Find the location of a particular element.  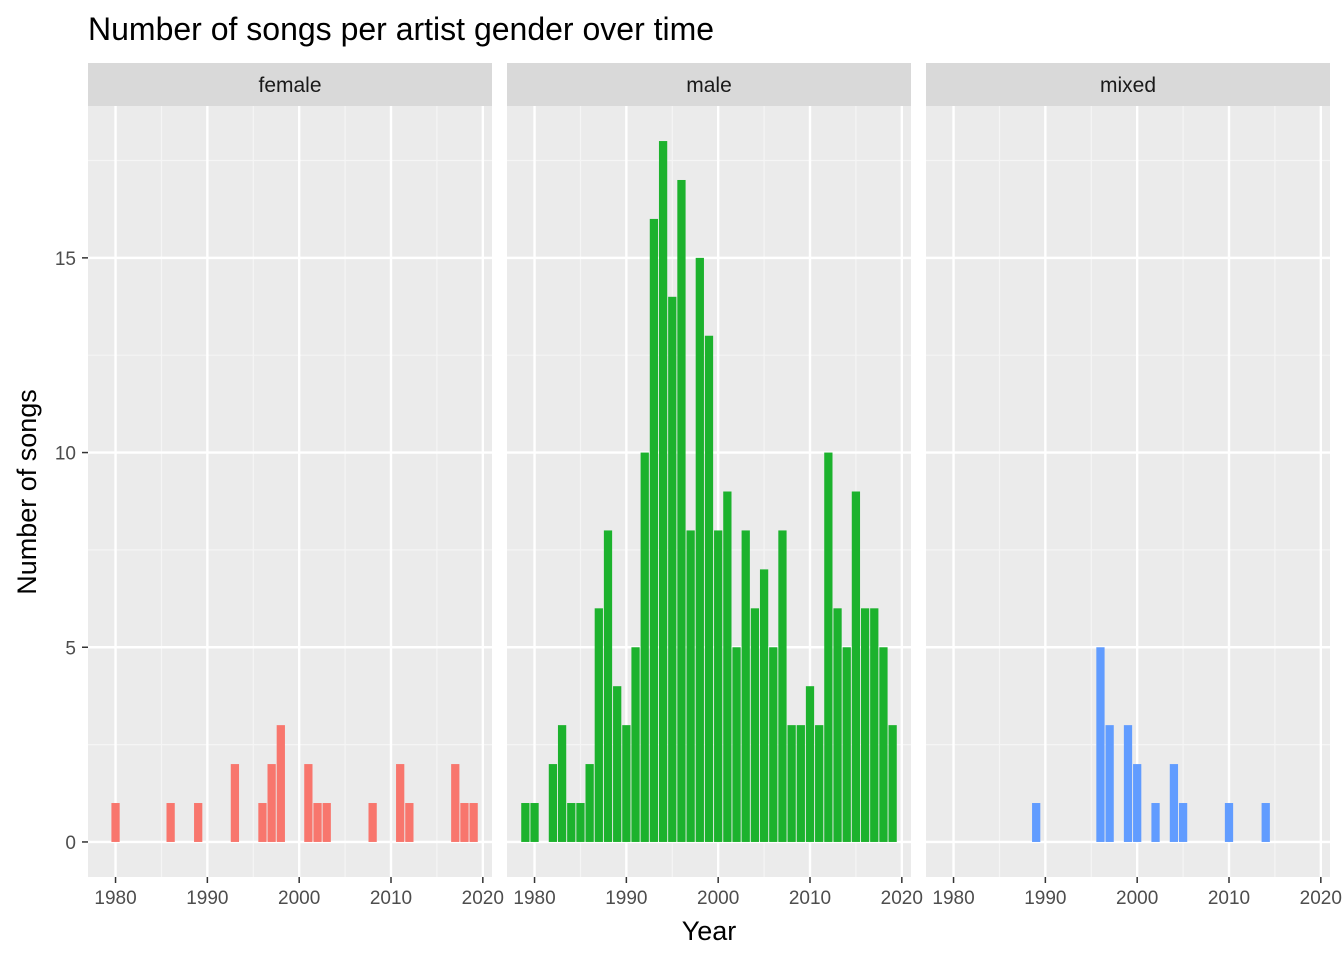

bar-female-2017 is located at coordinates (455, 803).